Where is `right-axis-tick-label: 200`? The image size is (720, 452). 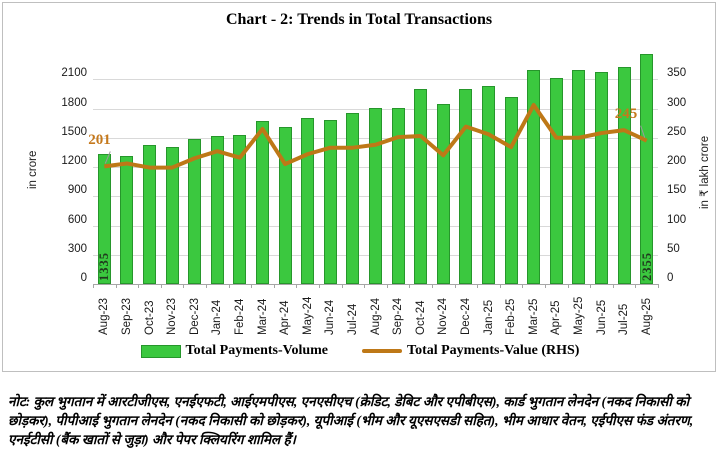
right-axis-tick-label: 200 is located at coordinates (677, 161).